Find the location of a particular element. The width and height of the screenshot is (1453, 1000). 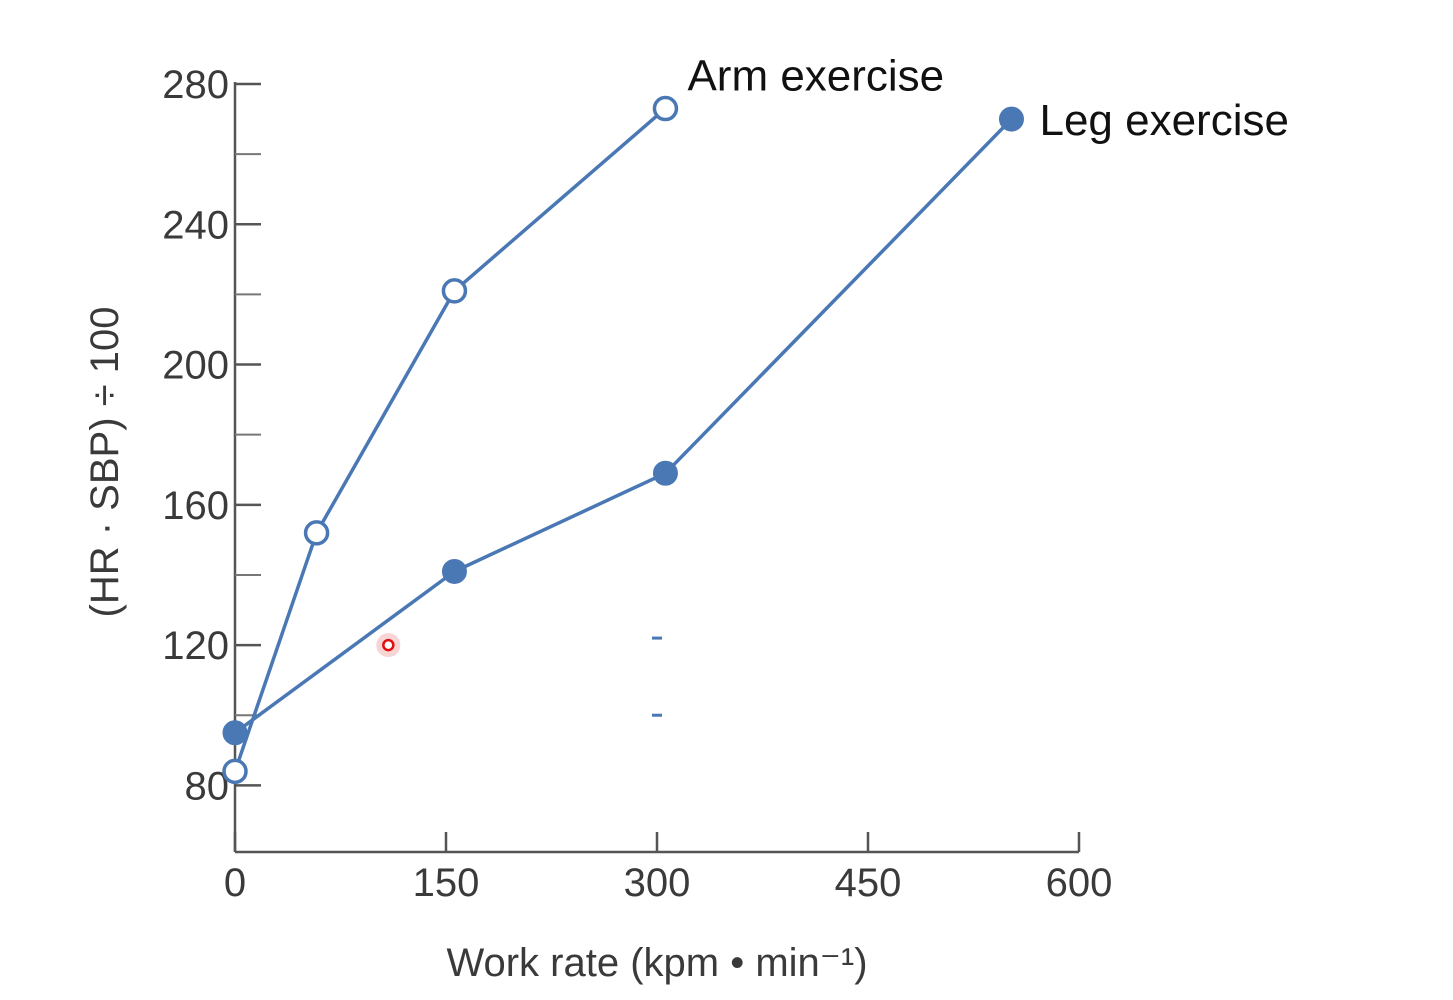

x-tick-label-600: 600 is located at coordinates (1079, 883).